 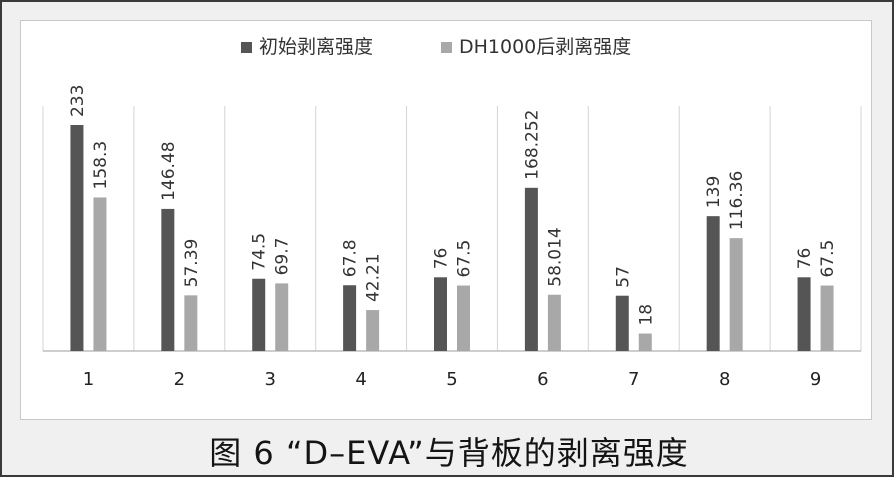 What do you see at coordinates (442, 259) in the screenshot?
I see `data-label-series1-cat5: 76` at bounding box center [442, 259].